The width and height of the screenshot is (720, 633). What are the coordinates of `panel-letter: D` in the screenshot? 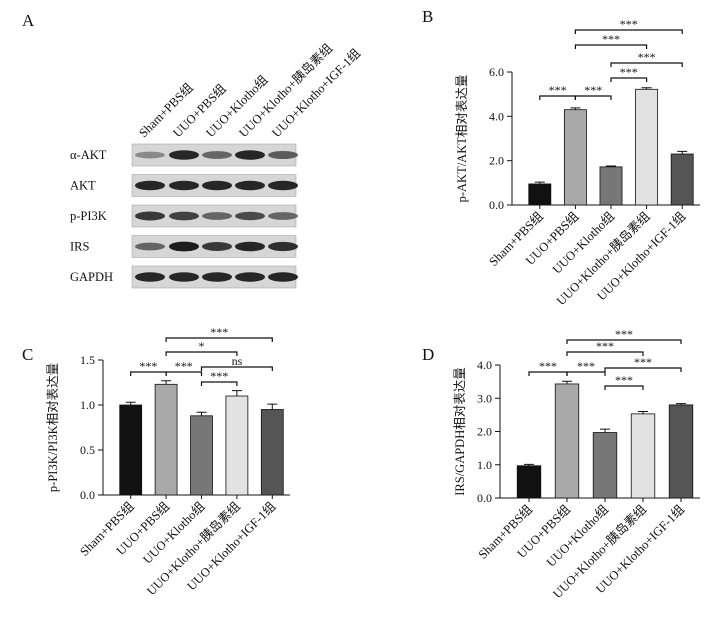 It's located at (428, 354).